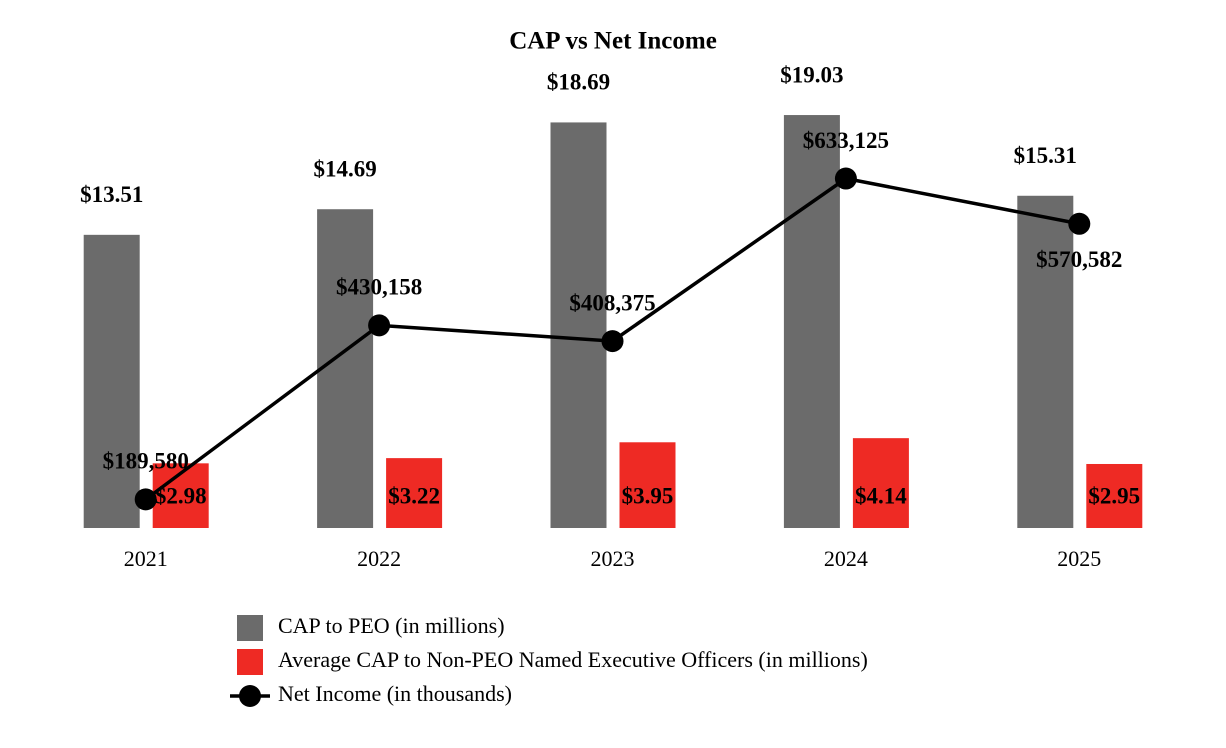 The width and height of the screenshot is (1226, 748). I want to click on data-label: $13.51, so click(111, 194).